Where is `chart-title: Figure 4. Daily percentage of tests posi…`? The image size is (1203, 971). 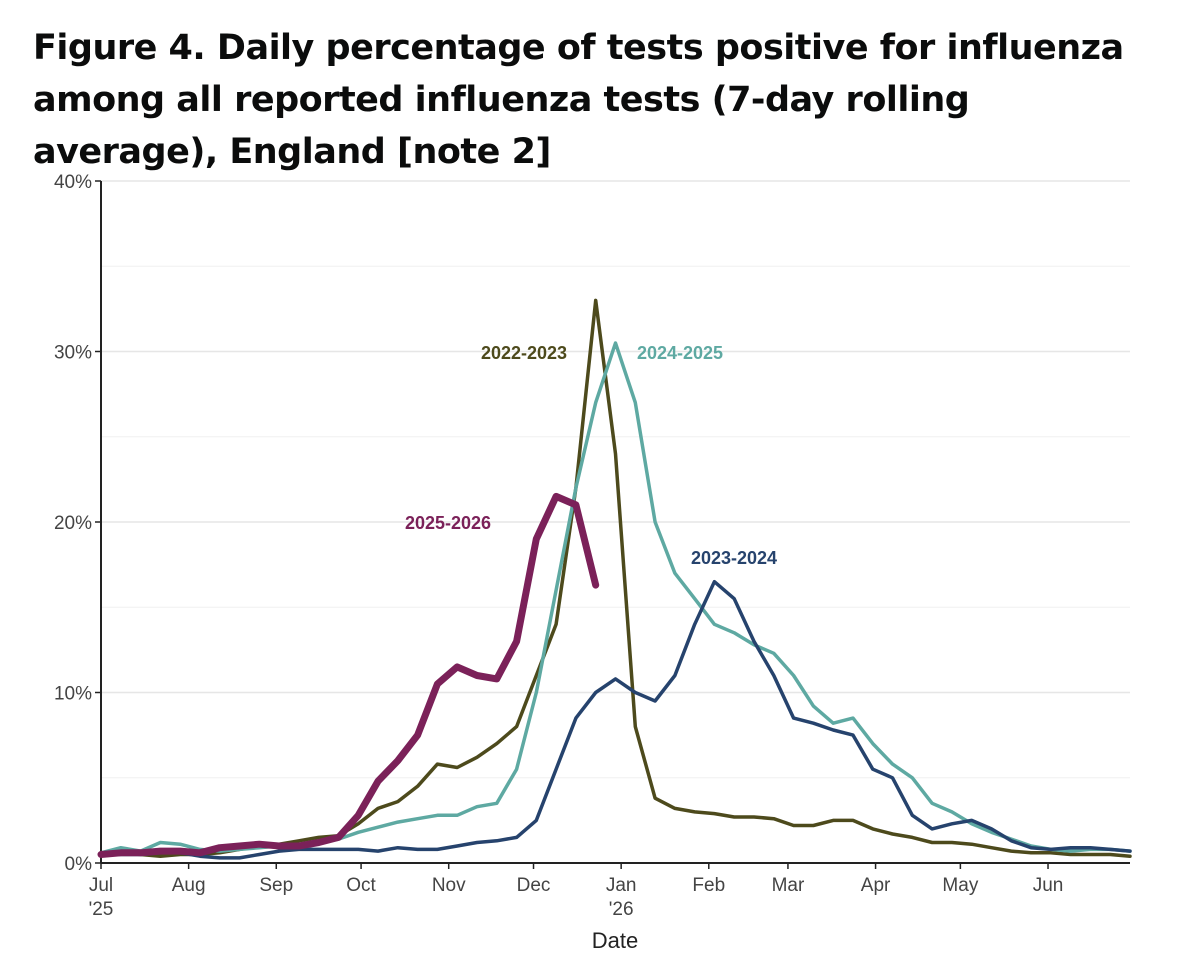 chart-title: Figure 4. Daily percentage of tests posi… is located at coordinates (578, 100).